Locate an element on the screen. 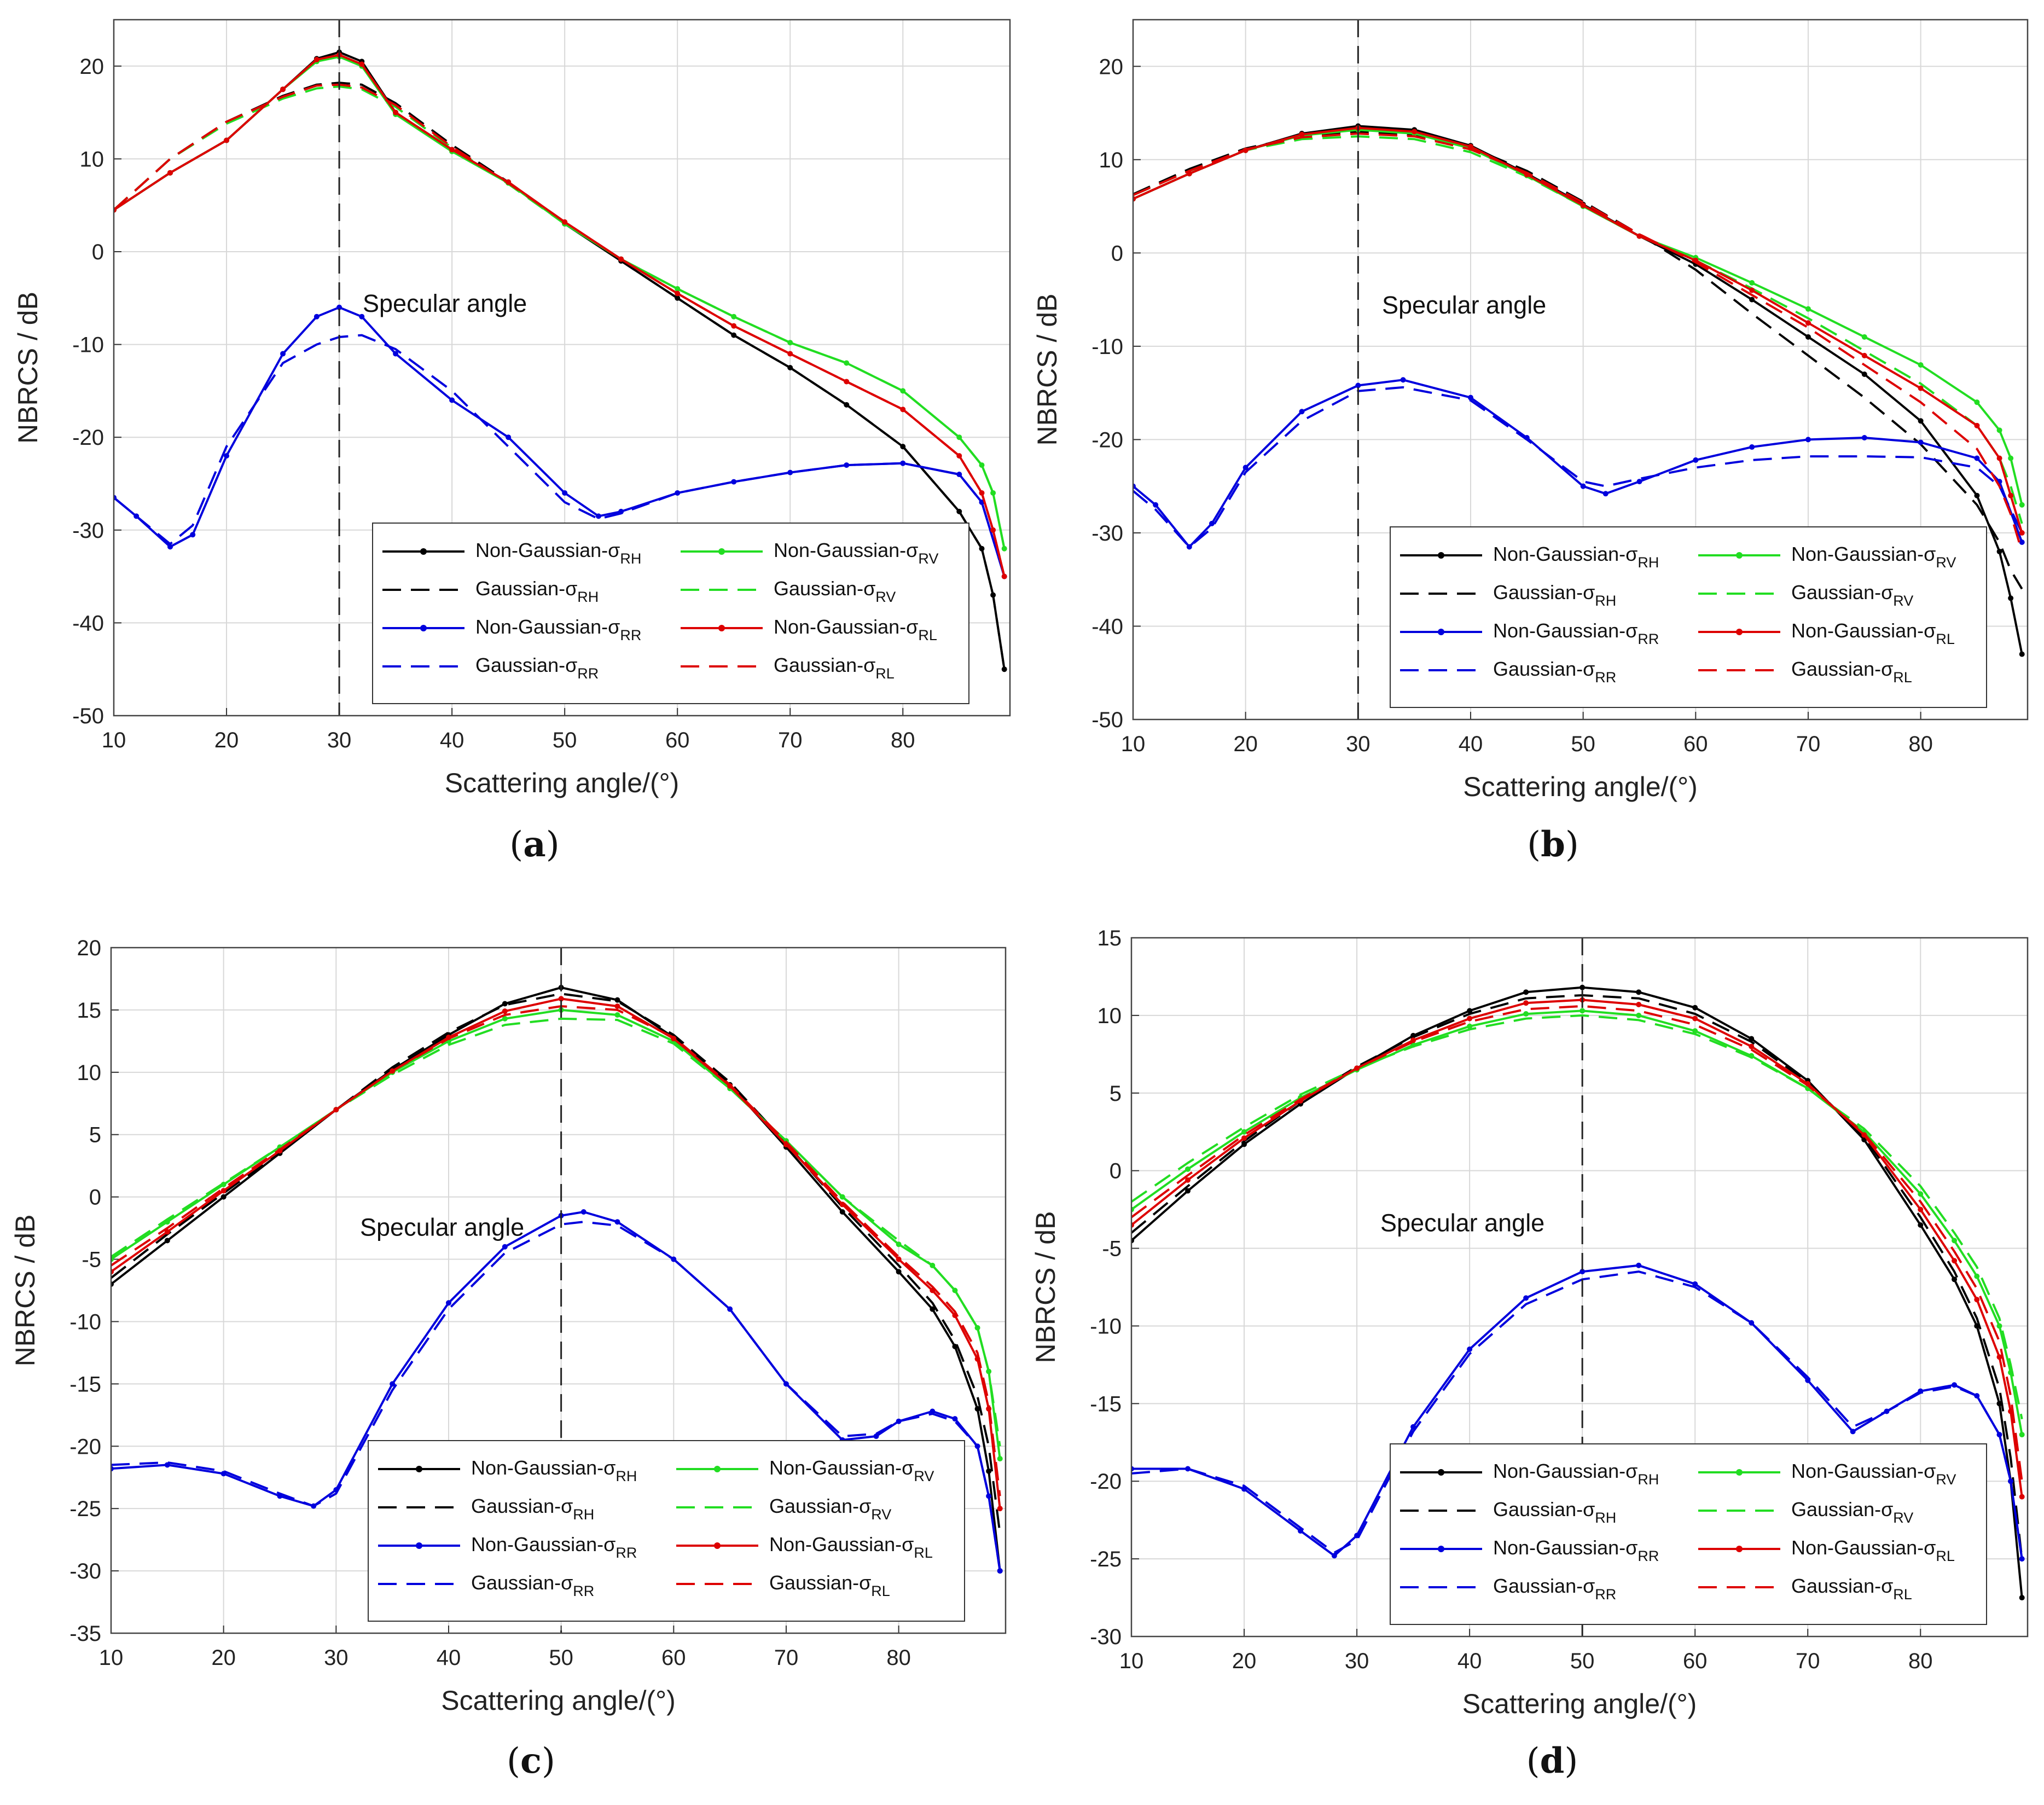 The height and width of the screenshot is (1805, 2044). series-line-gaussian-sigma-rr is located at coordinates (556, 1396).